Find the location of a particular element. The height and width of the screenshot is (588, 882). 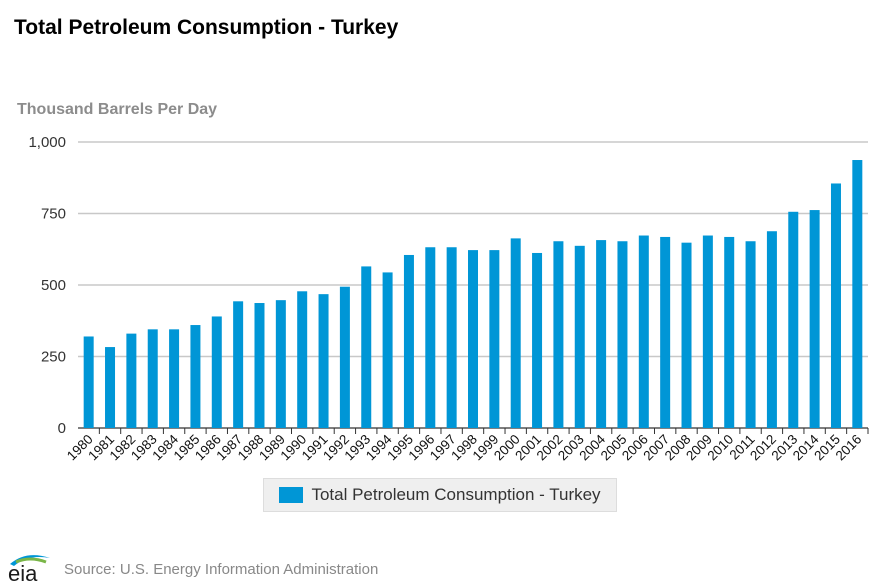

bar-2013 is located at coordinates (793, 319).